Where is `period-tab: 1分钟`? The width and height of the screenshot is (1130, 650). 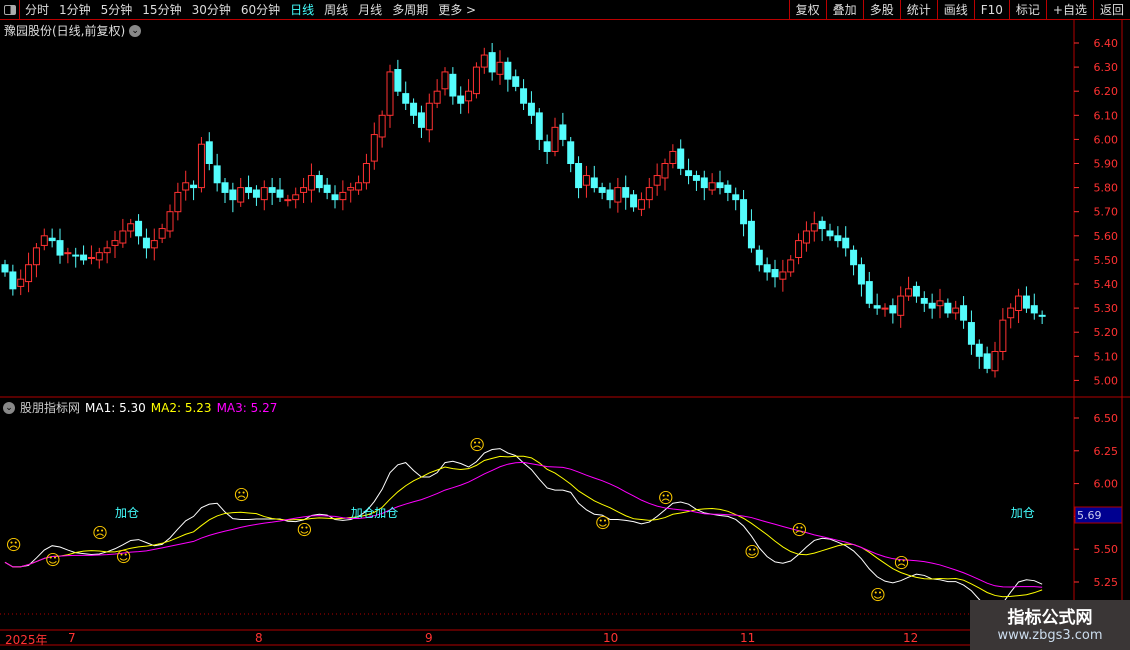 period-tab: 1分钟 is located at coordinates (75, 10).